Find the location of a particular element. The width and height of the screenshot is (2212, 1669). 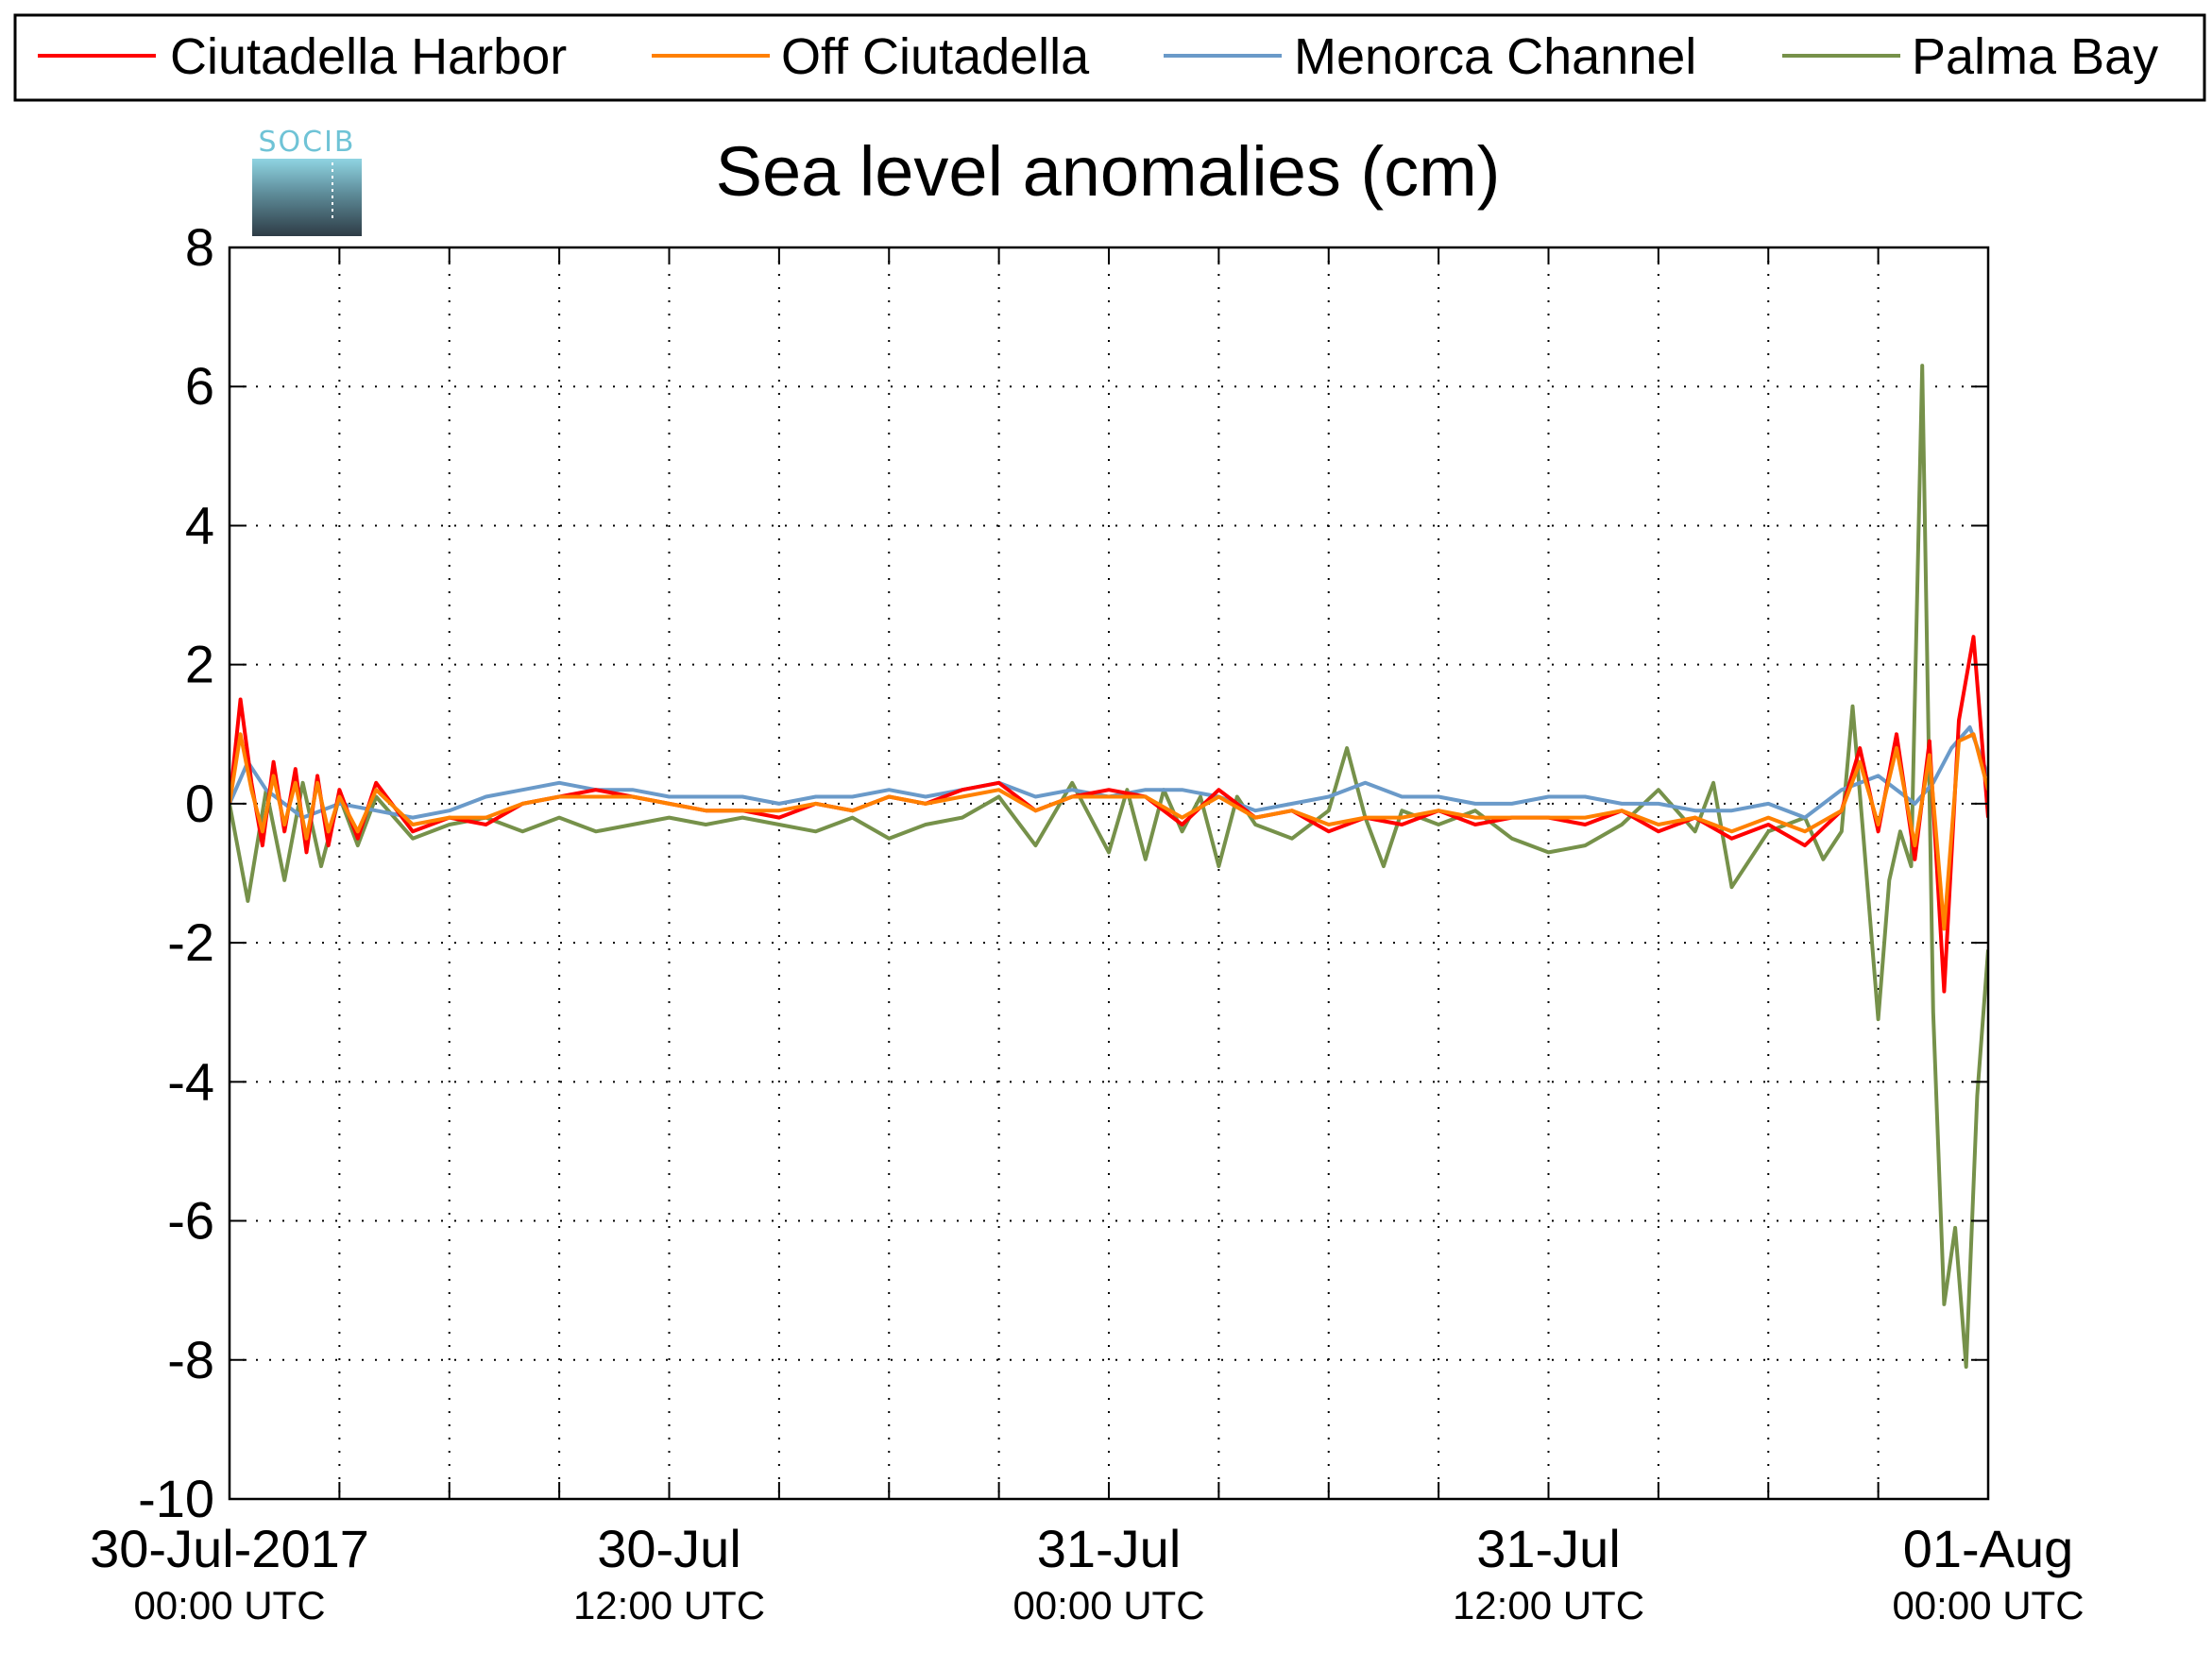

x-tick-label-date: 30-Jul-2017 is located at coordinates (229, 1549).